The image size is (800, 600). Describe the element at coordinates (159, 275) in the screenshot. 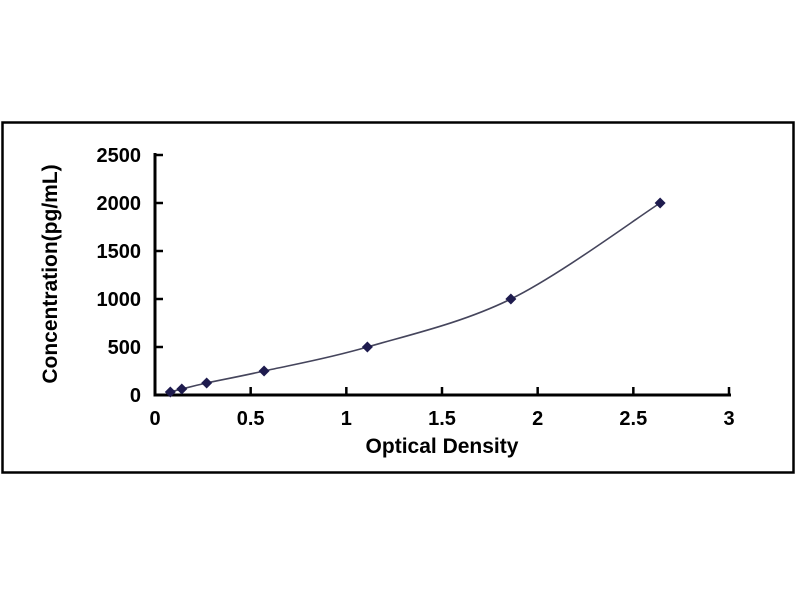

I see `y-axis-ticks` at that location.